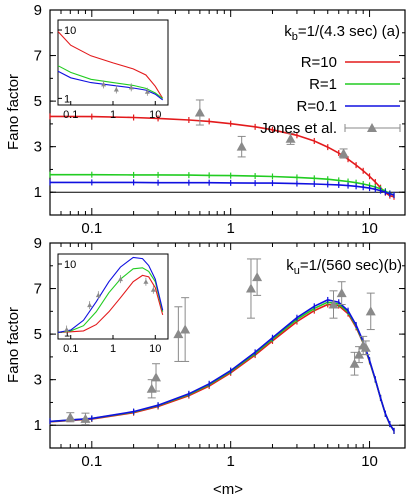  I want to click on legend-label: R=10, so click(319, 62).